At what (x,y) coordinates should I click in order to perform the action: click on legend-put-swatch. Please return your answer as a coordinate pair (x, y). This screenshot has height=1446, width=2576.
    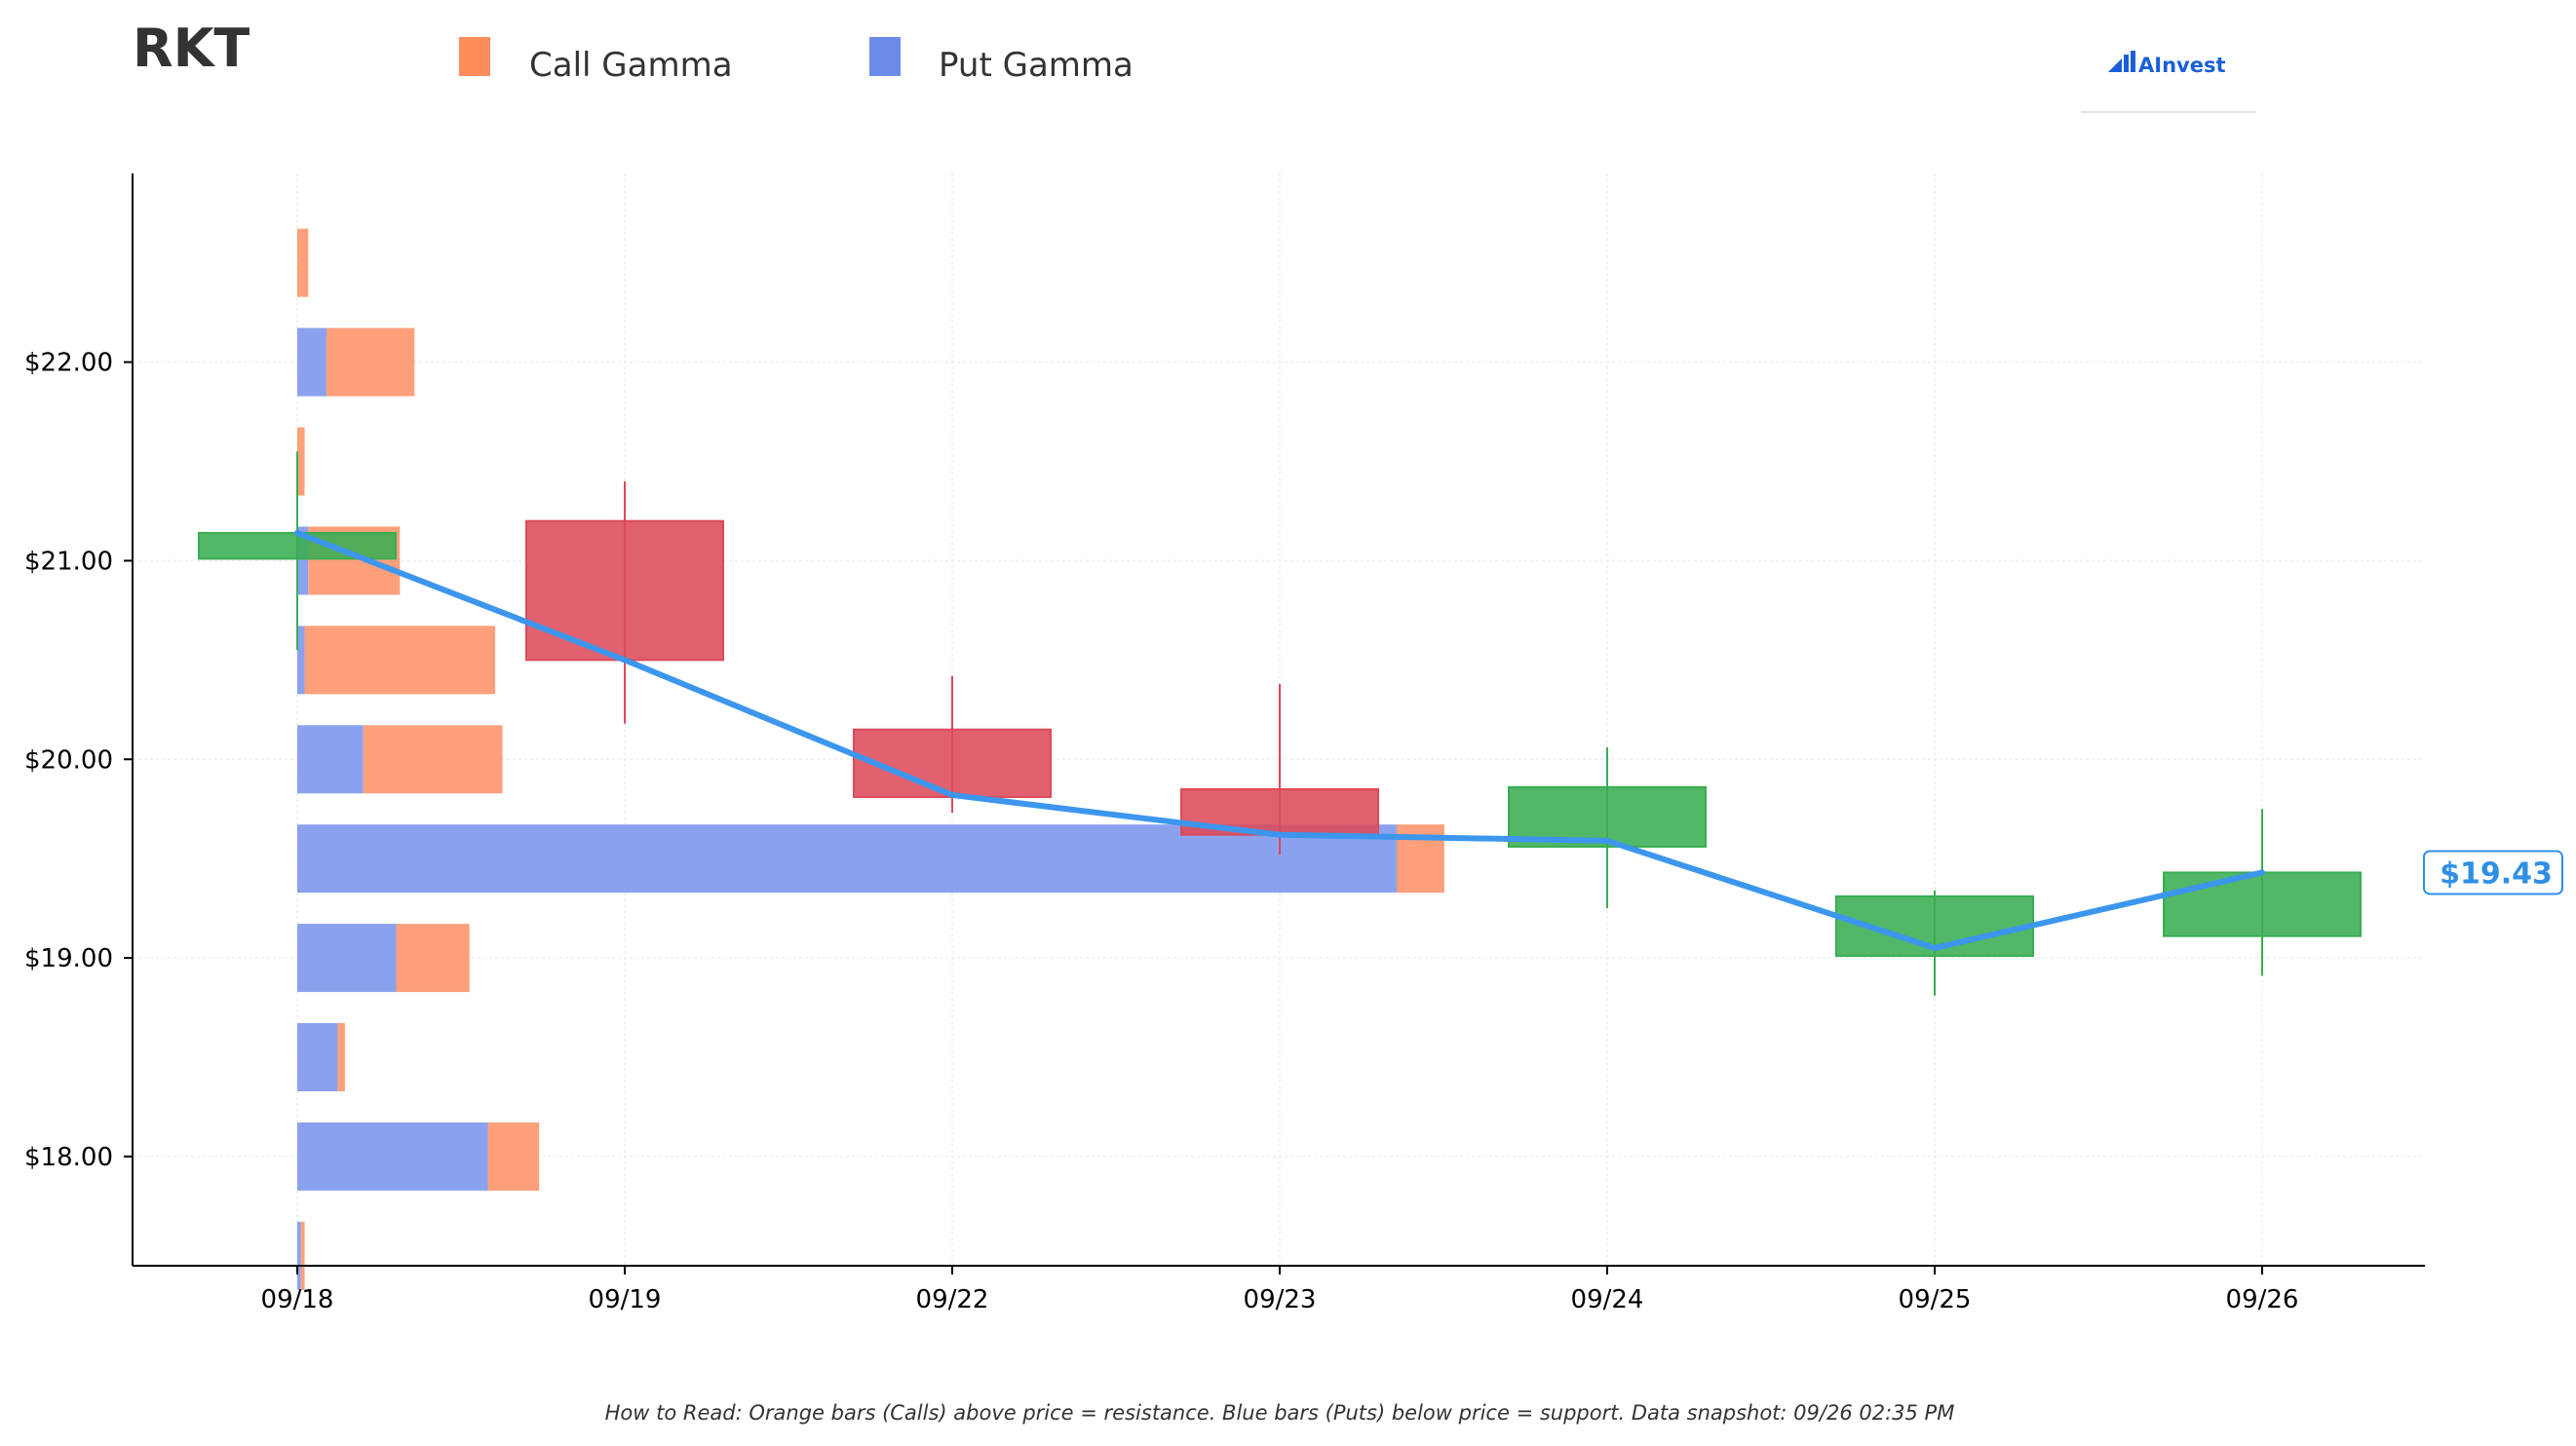
    Looking at the image, I should click on (885, 56).